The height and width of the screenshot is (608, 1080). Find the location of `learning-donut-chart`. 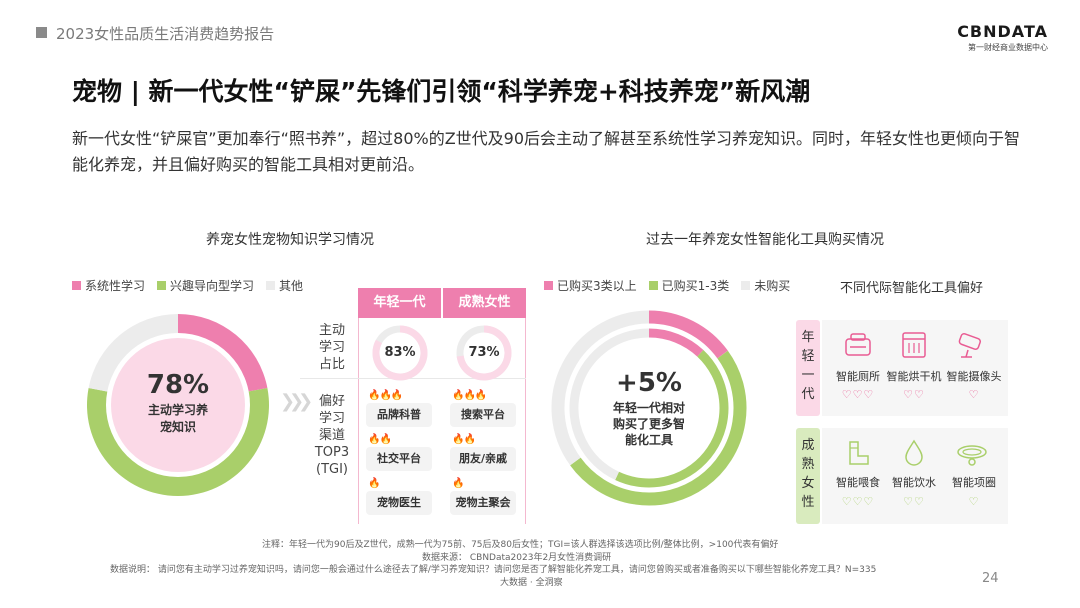

learning-donut-chart is located at coordinates (178, 405).